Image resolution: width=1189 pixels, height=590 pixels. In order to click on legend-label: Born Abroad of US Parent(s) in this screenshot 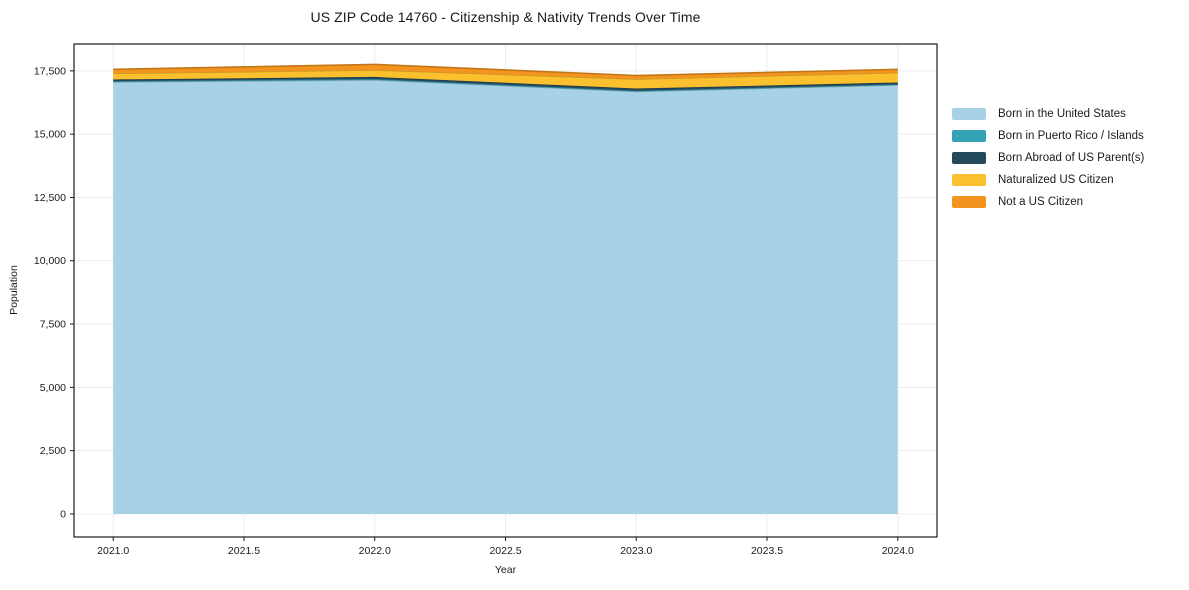, I will do `click(1071, 157)`.